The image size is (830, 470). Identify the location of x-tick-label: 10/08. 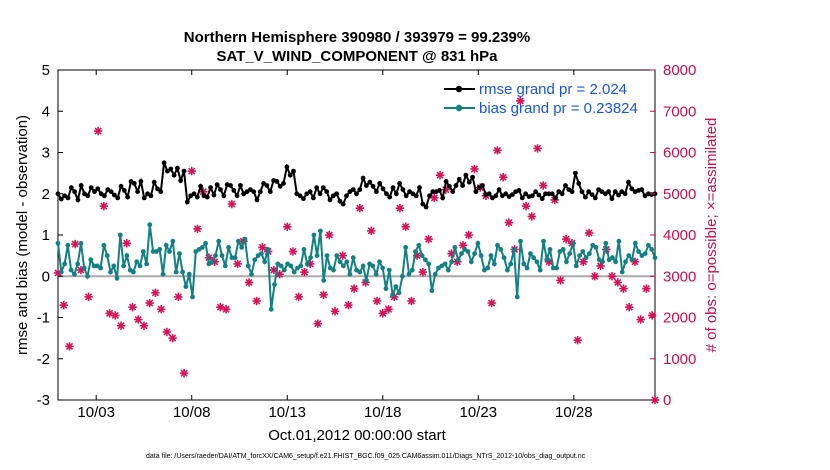
(192, 412).